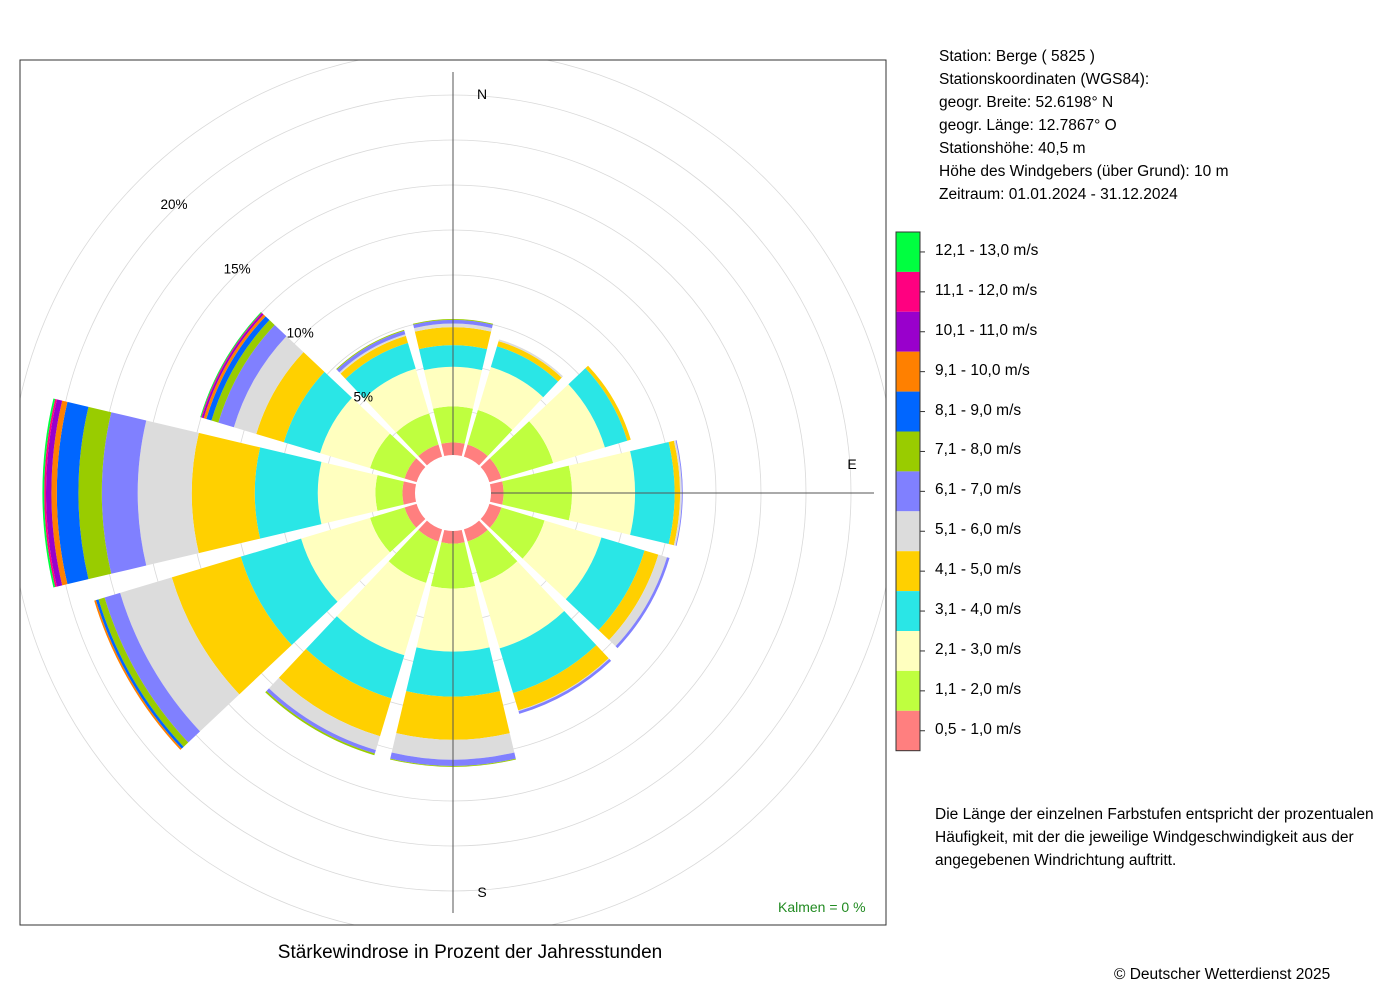 The width and height of the screenshot is (1400, 1000). I want to click on legend-label-4: 4,1 - 5,0 m/s, so click(978, 570).